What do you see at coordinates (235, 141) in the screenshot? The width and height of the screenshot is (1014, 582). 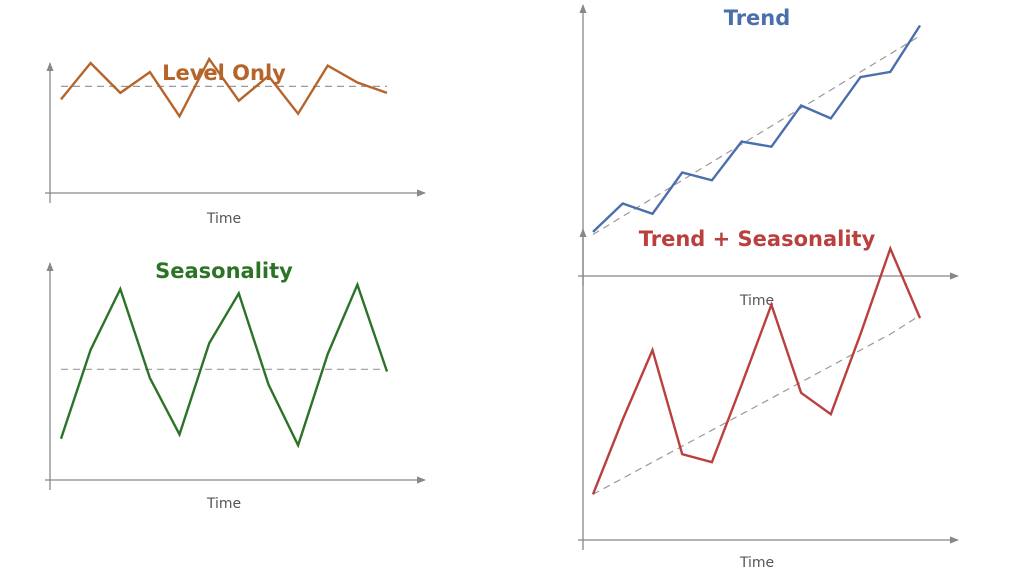 I see `chart-panel-1: Level Only Time` at bounding box center [235, 141].